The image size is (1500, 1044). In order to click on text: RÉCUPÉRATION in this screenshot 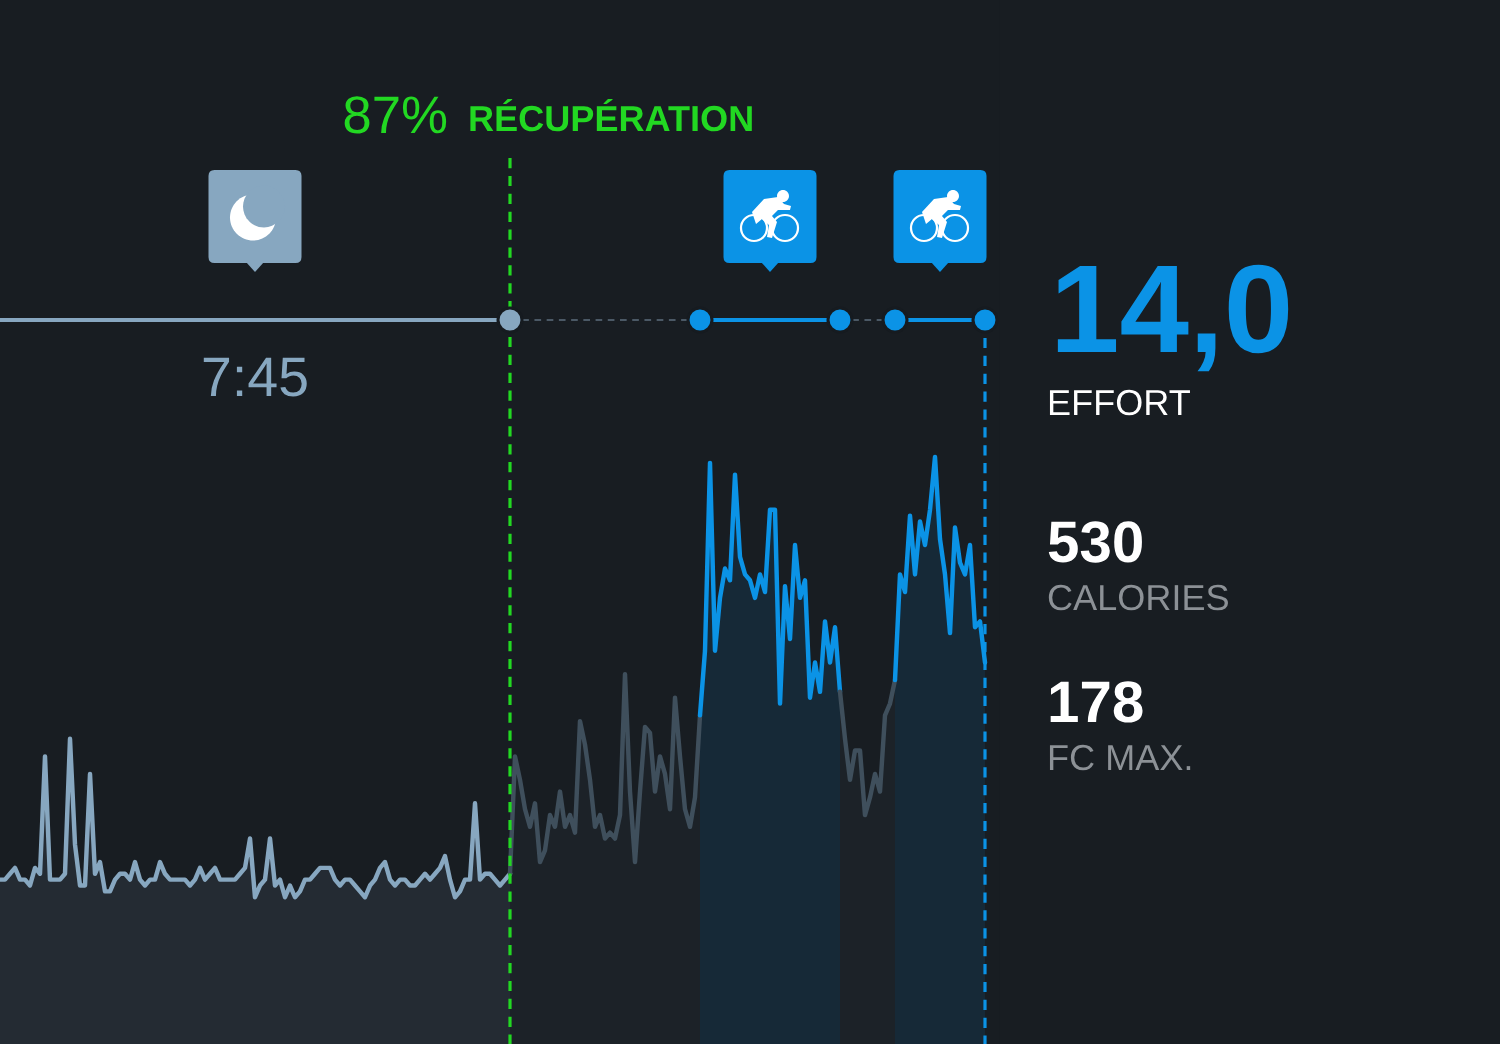, I will do `click(611, 115)`.